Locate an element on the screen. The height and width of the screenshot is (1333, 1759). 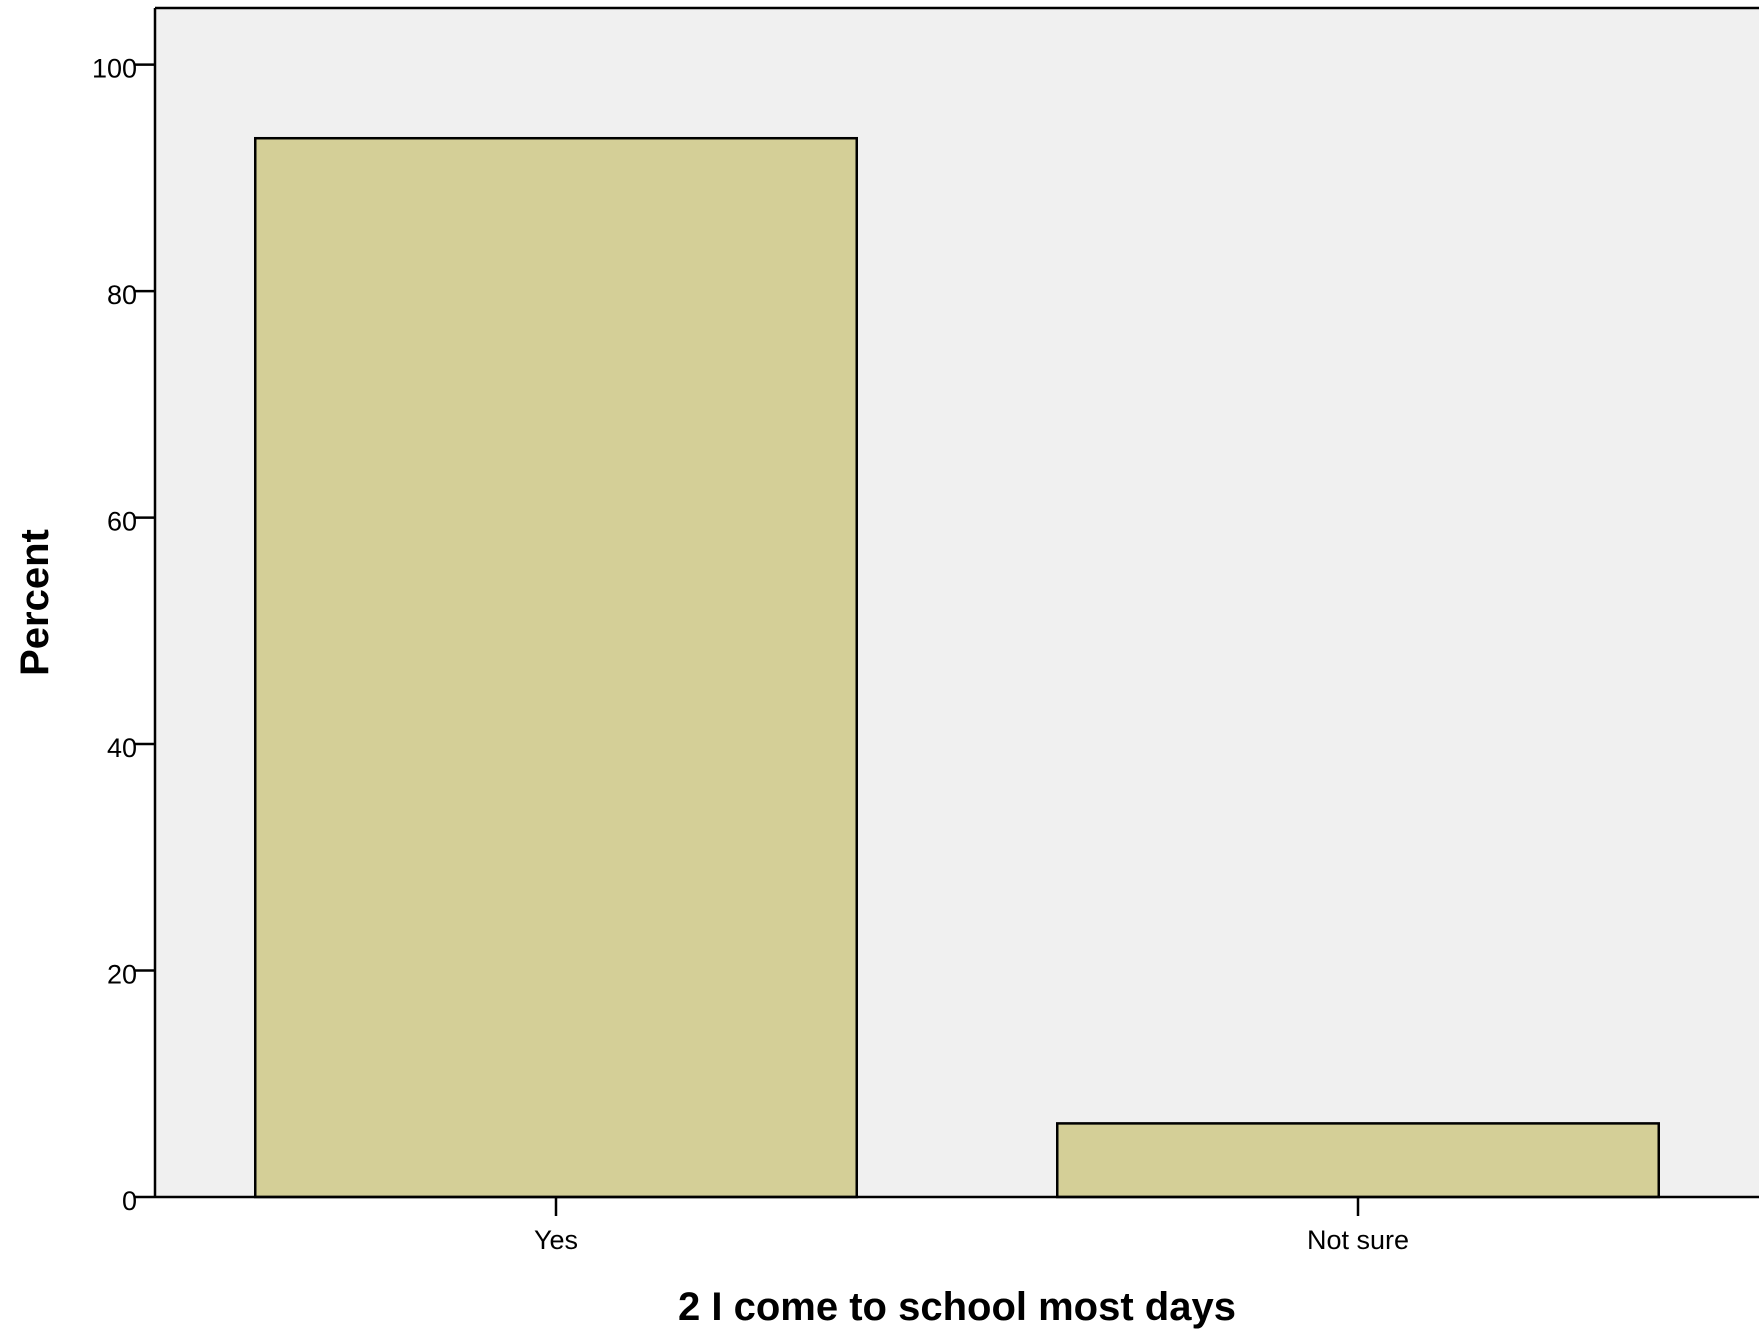
x-axis-title: 2 I come to school most days is located at coordinates (957, 1307).